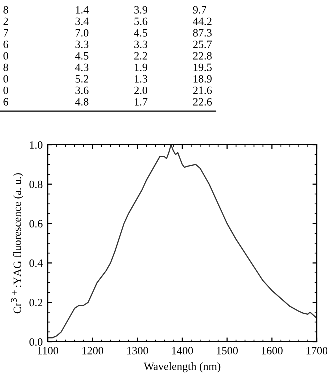  Describe the element at coordinates (108, 33) in the screenshot. I see `text: 7 7.0 4.5 87.3` at that location.